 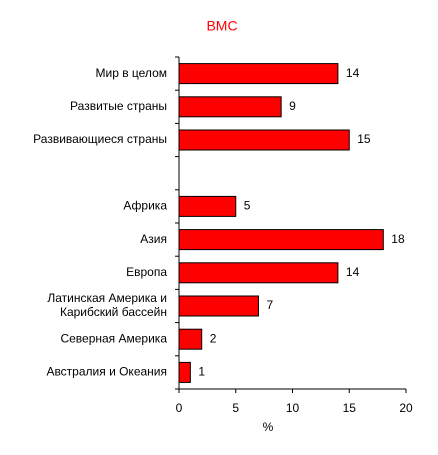 What do you see at coordinates (293, 408) in the screenshot?
I see `x-tick-label: 10` at bounding box center [293, 408].